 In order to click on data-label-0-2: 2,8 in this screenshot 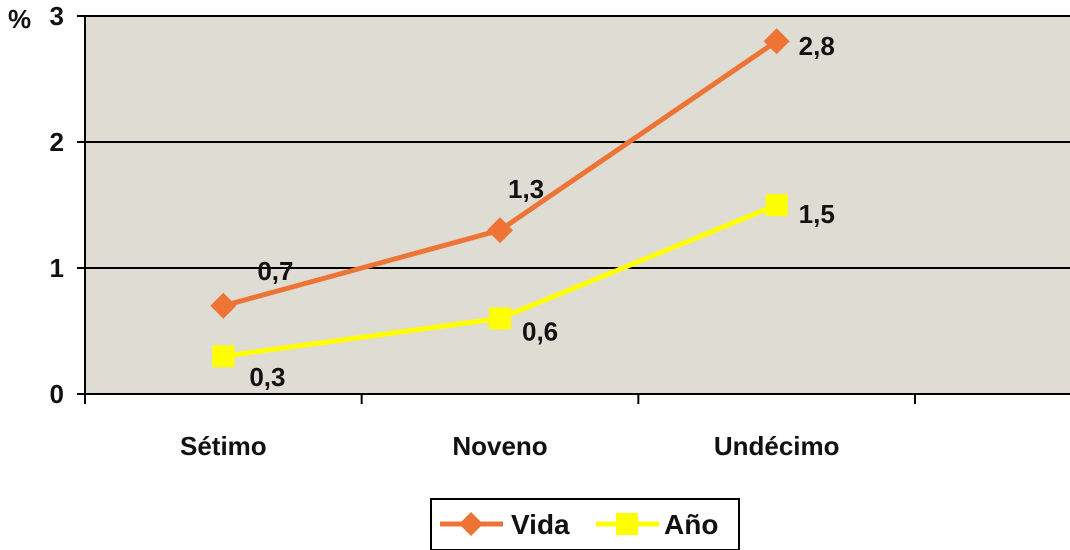, I will do `click(817, 46)`.